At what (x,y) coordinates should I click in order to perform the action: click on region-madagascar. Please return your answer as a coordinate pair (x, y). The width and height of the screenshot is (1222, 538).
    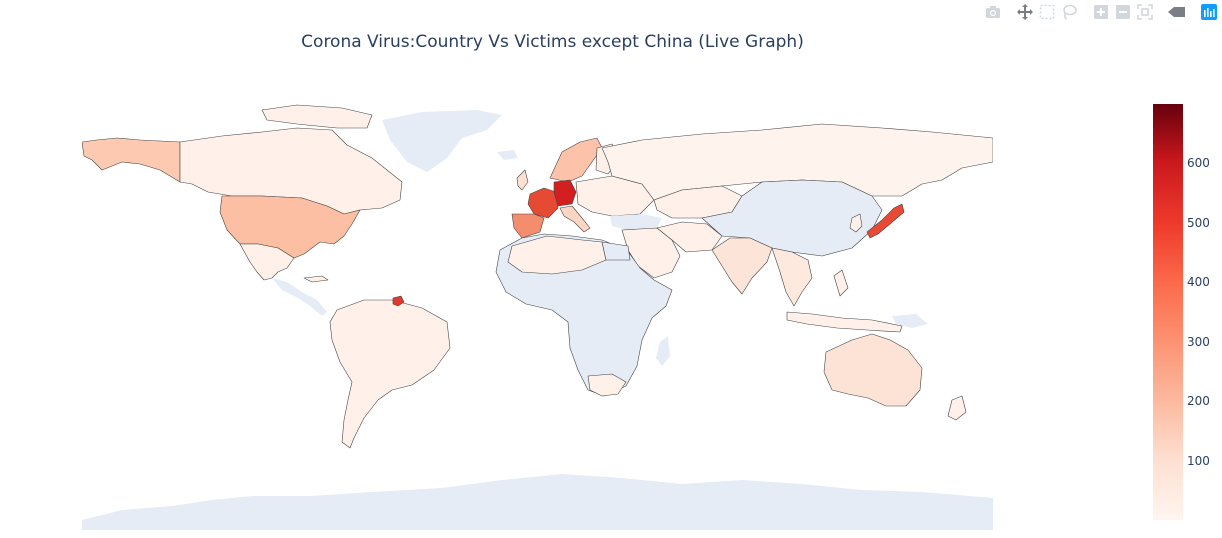
    Looking at the image, I should click on (663, 351).